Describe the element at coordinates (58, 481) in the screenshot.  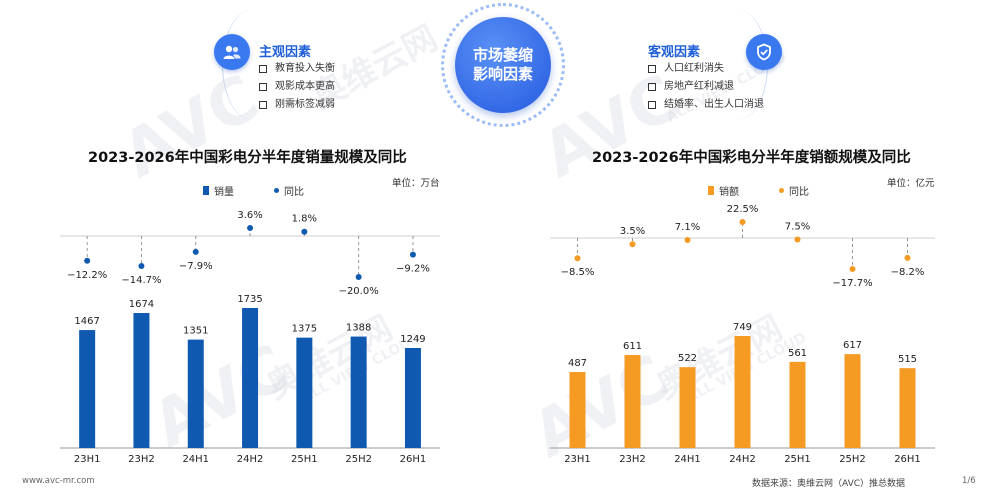
I see `footer-website: www.avc-mr.com` at that location.